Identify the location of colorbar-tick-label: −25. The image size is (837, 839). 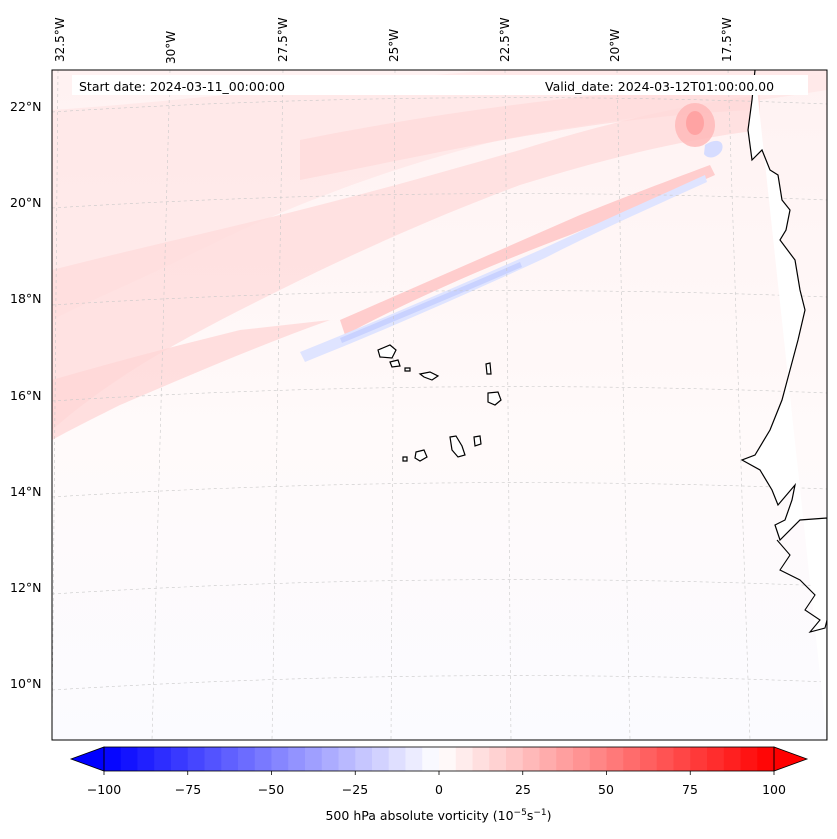
(355, 789).